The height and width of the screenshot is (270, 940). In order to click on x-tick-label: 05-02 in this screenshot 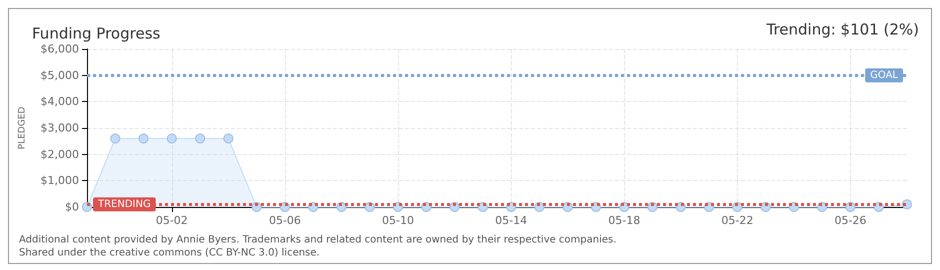, I will do `click(172, 220)`.